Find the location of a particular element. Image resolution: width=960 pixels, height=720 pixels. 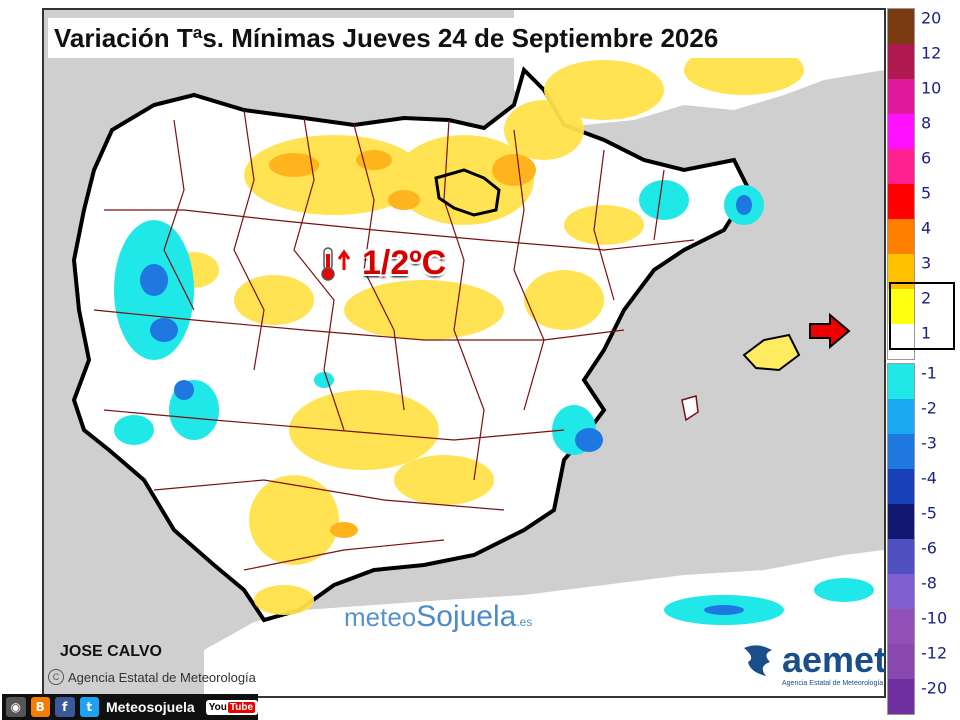

credit-text: Agencia Estatal de Meteorología is located at coordinates (162, 677).